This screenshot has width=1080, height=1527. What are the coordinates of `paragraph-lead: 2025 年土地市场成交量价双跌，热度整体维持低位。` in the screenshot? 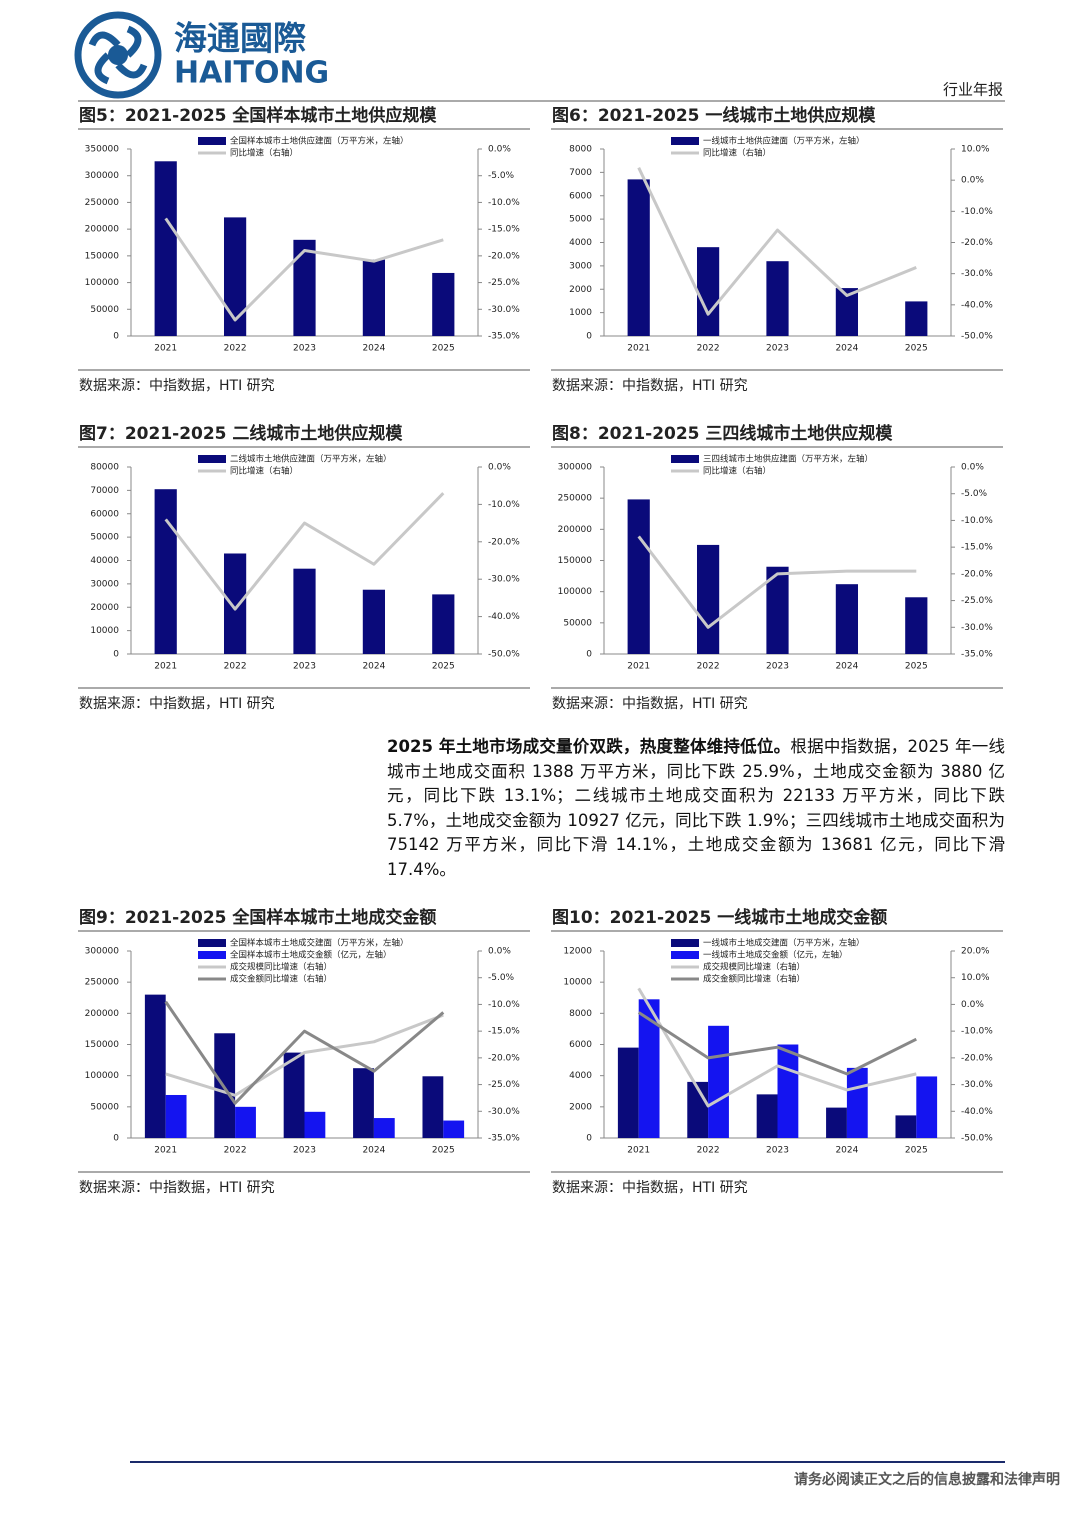 It's located at (589, 746).